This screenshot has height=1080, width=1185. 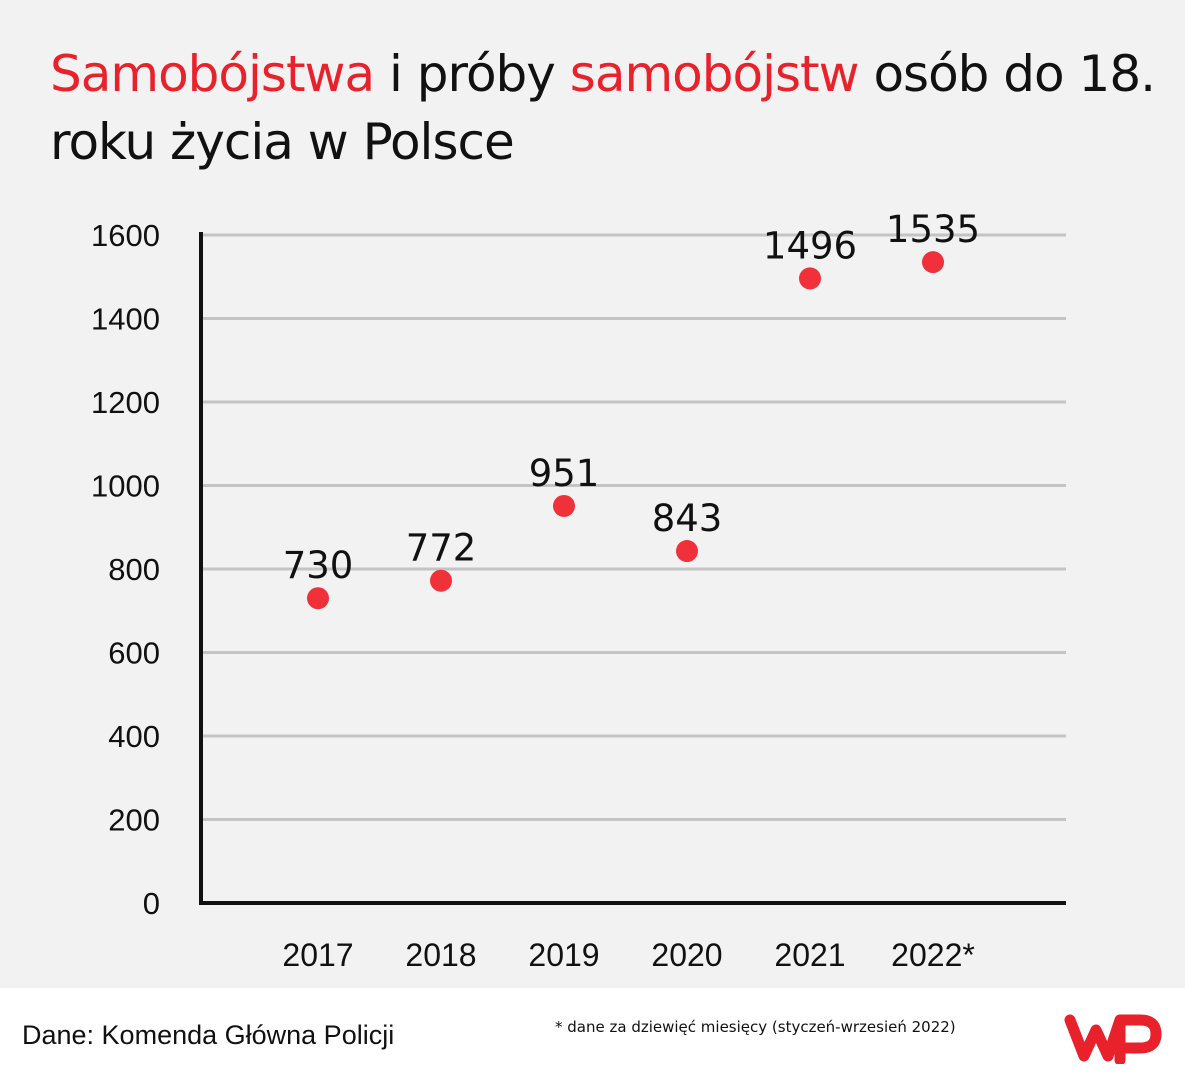 I want to click on y-tick-label: 400, so click(x=134, y=736).